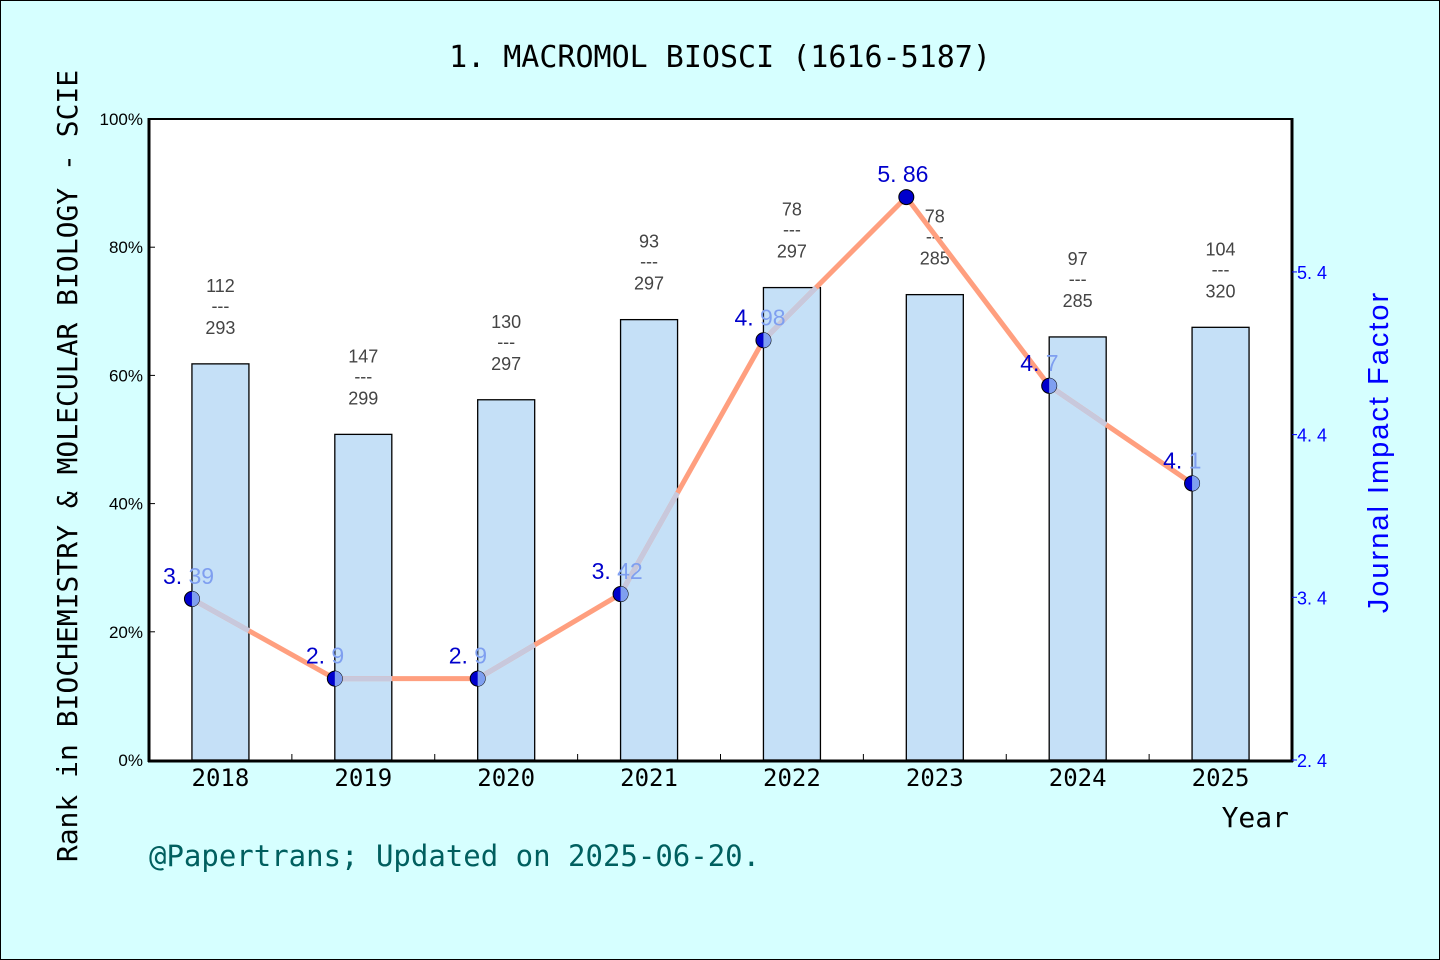  Describe the element at coordinates (1379, 452) in the screenshot. I see `right-axis-label: Journal Impact Factor` at that location.